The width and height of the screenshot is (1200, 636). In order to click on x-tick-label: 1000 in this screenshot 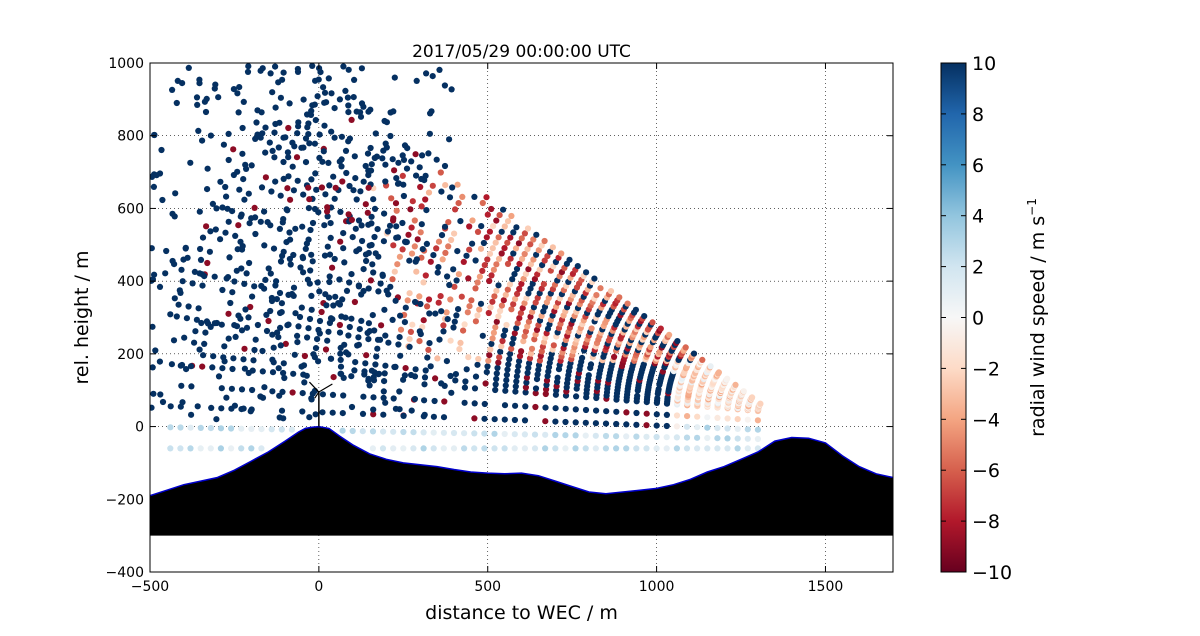, I will do `click(657, 587)`.